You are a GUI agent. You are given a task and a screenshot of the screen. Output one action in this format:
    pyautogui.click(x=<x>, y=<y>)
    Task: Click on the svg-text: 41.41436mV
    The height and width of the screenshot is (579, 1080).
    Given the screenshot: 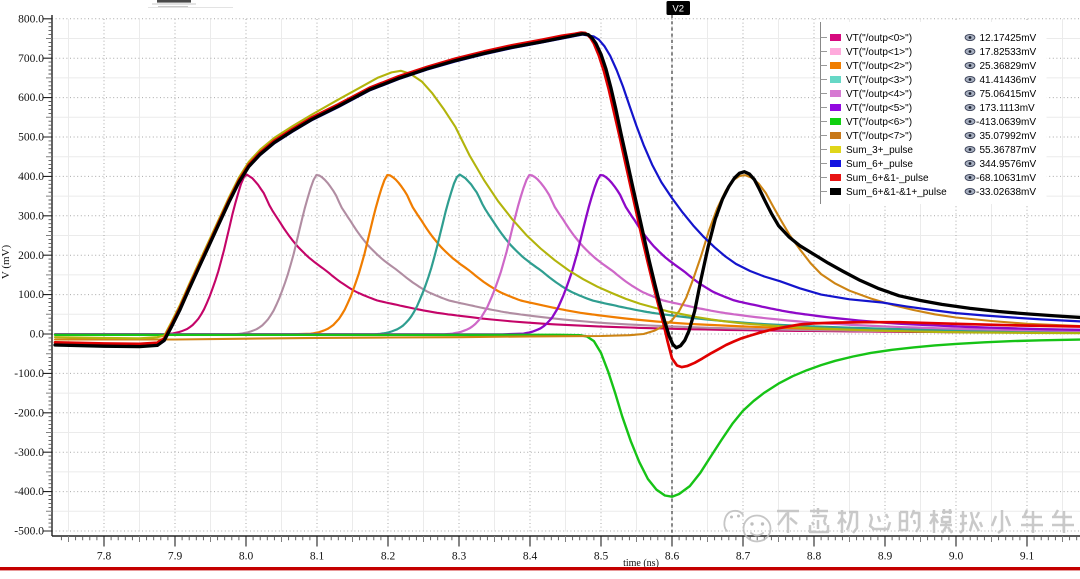 What is the action you would take?
    pyautogui.click(x=1008, y=80)
    